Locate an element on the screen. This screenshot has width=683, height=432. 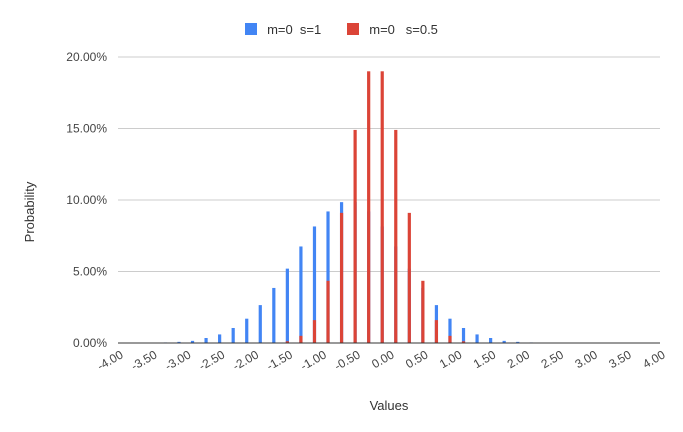
y-tick-label: 10.00% is located at coordinates (86, 200).